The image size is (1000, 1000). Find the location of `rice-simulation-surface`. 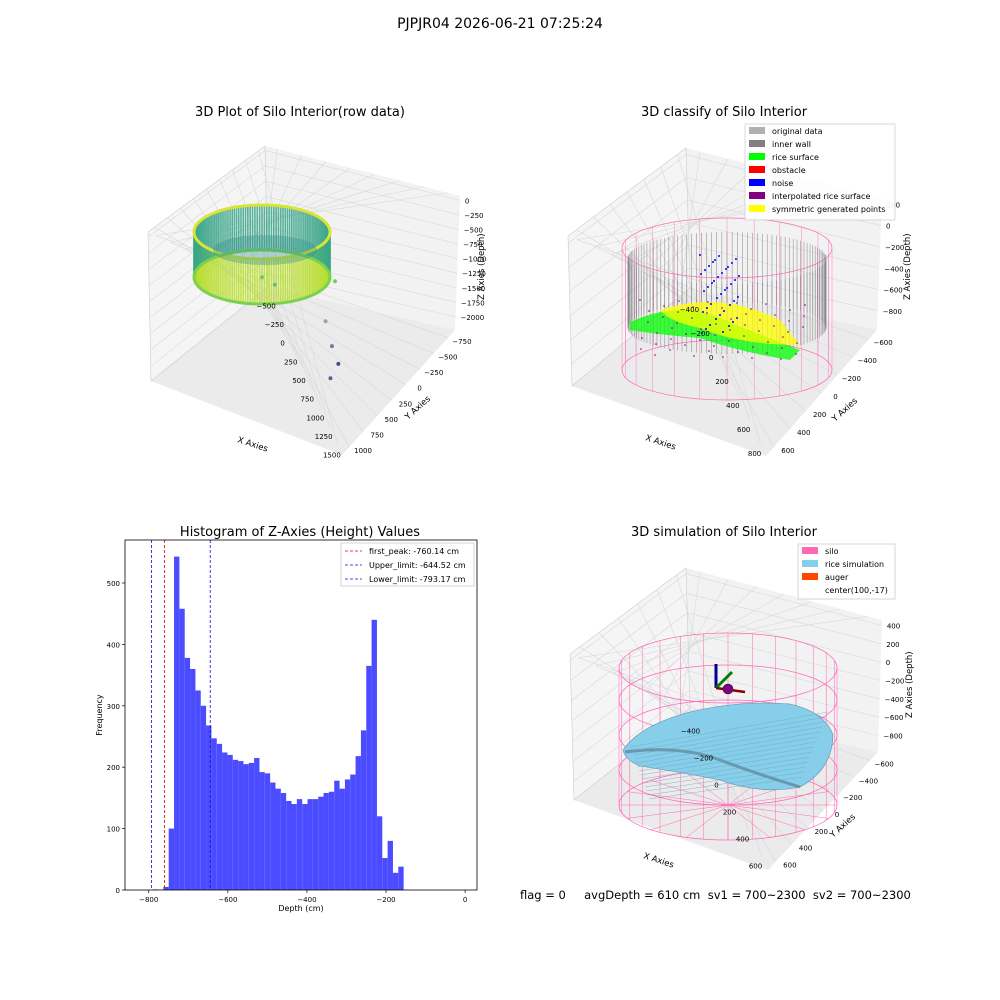

rice-simulation-surface is located at coordinates (728, 746).